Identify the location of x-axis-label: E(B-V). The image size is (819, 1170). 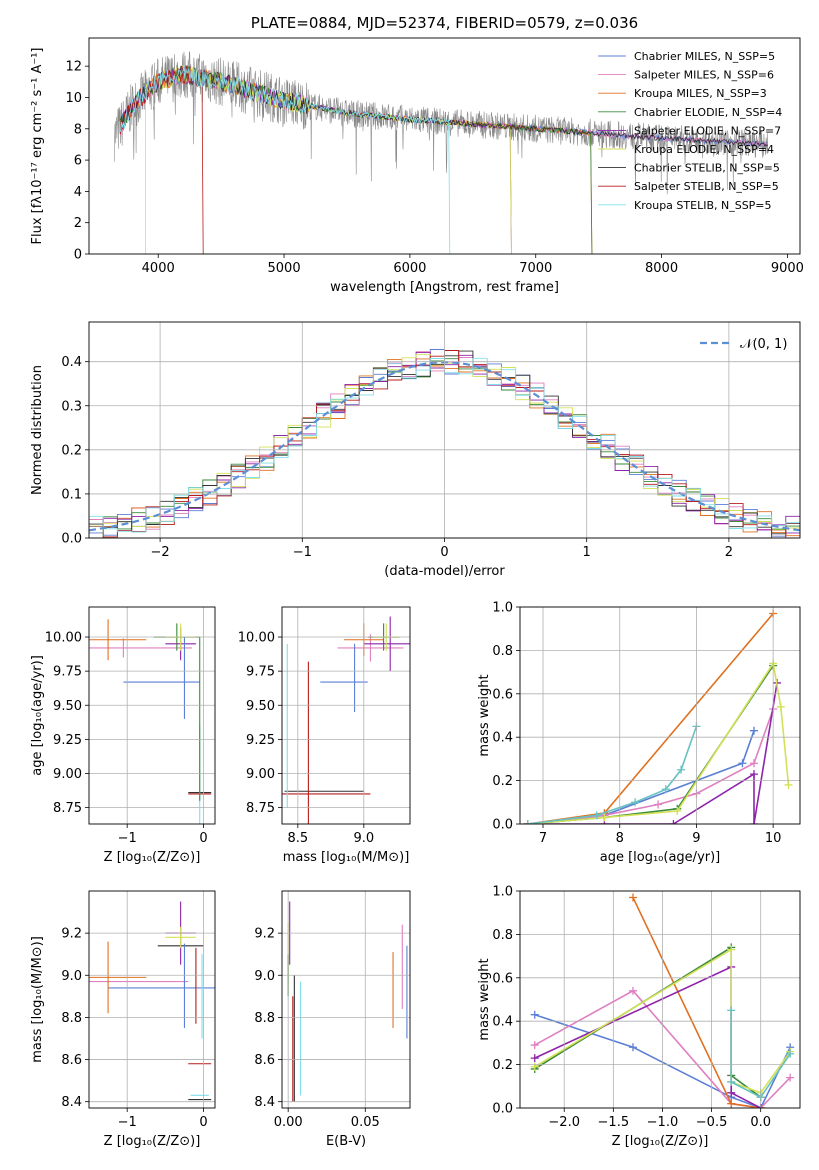
(346, 1141).